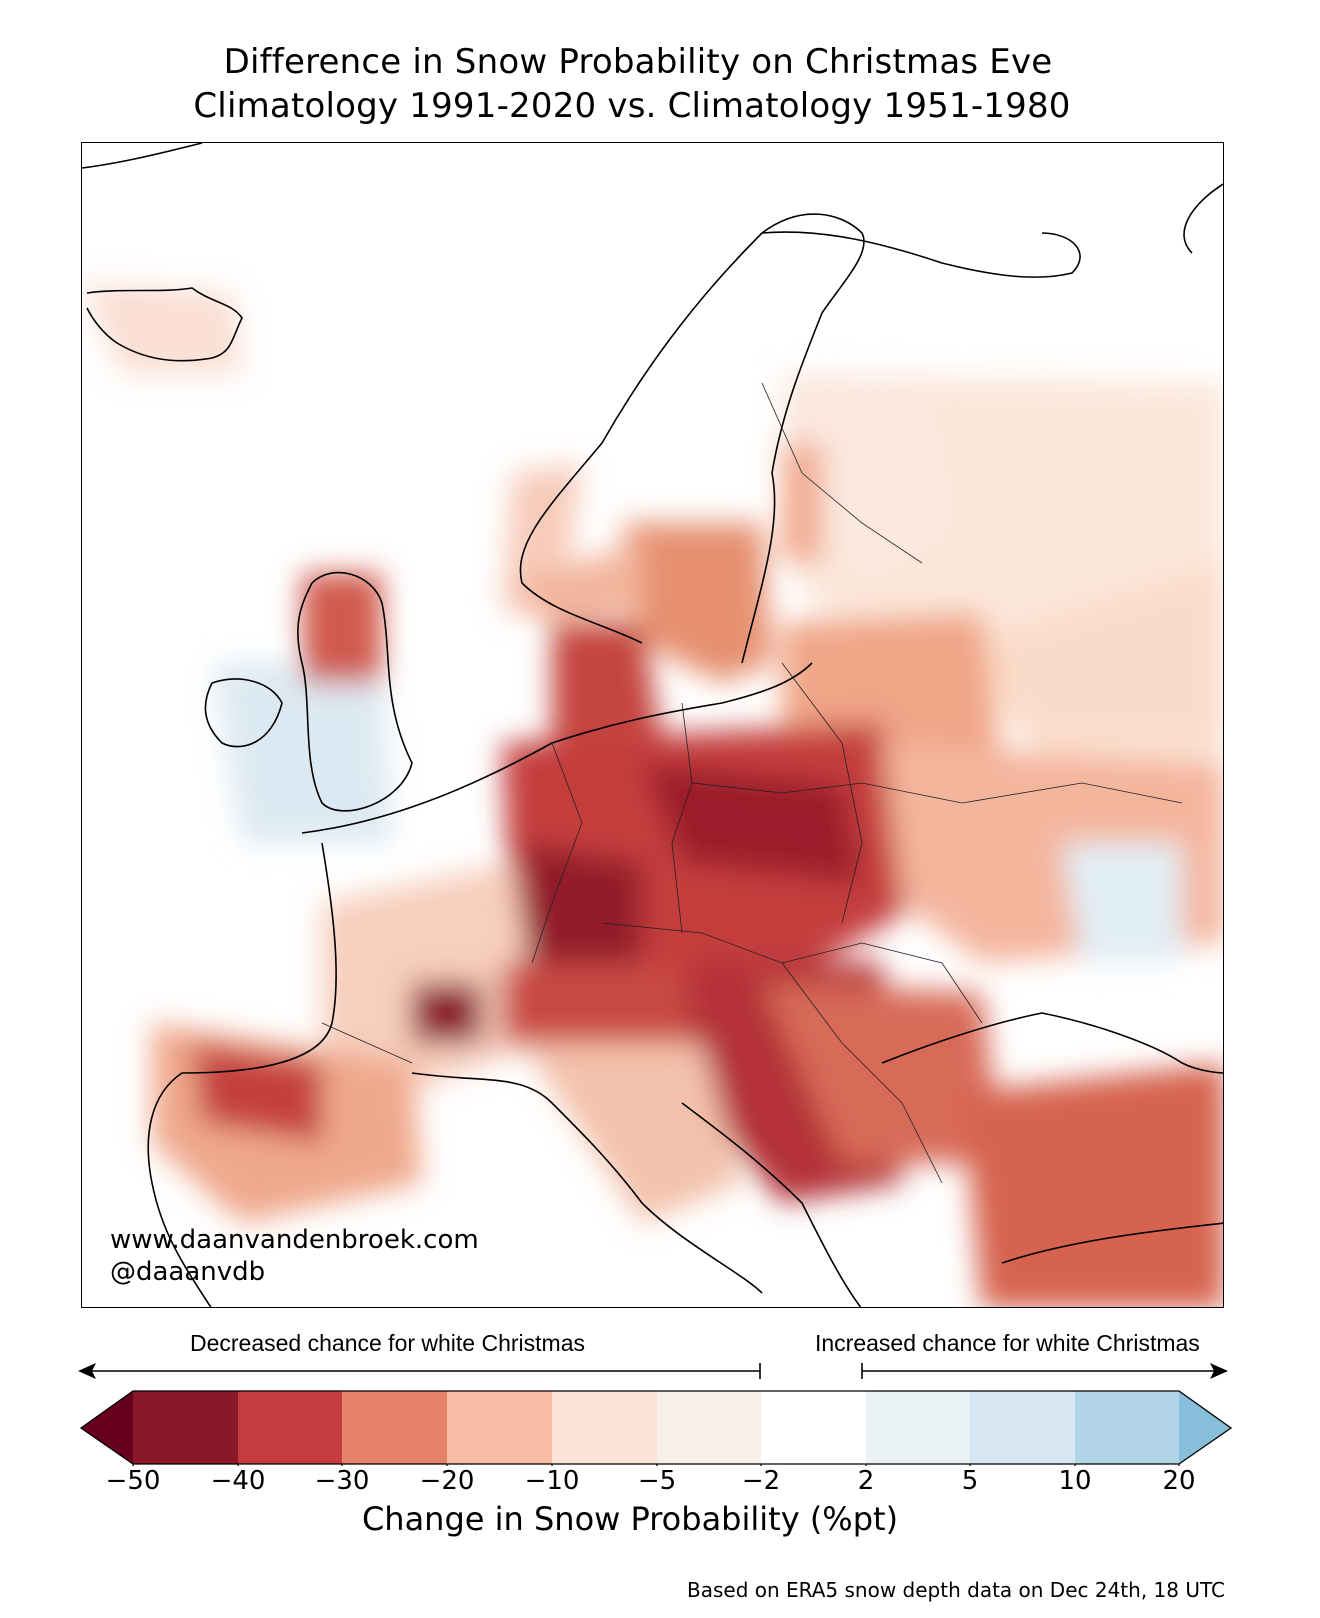  What do you see at coordinates (630, 1519) in the screenshot?
I see `colorbar-label: Change in Snow Probability (%pt)` at bounding box center [630, 1519].